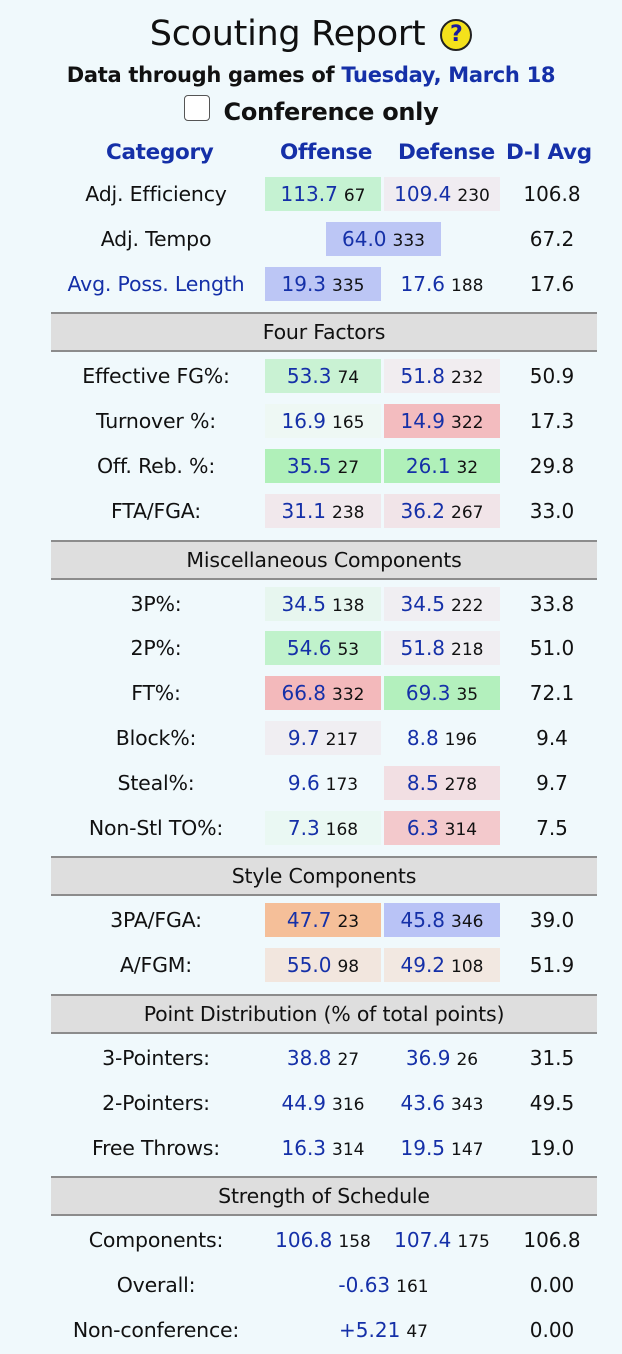  I want to click on page-title: Scouting Report ?, so click(311, 28).